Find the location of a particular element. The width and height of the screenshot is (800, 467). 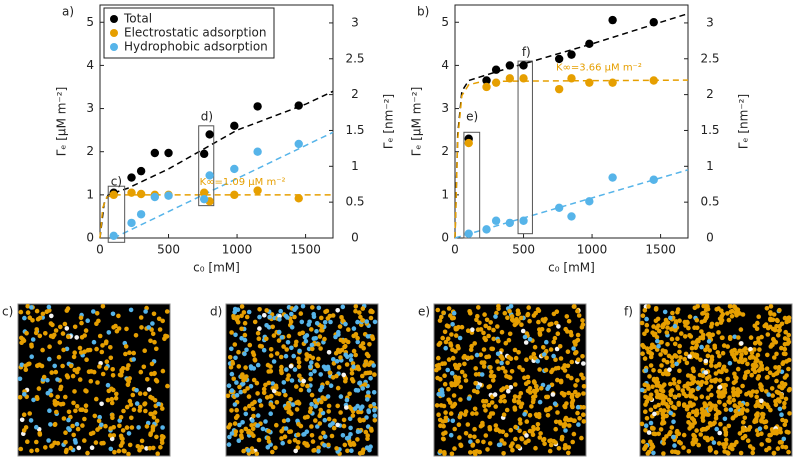

y2-axis-label: Γₑ [nm⁻²] is located at coordinates (389, 121).